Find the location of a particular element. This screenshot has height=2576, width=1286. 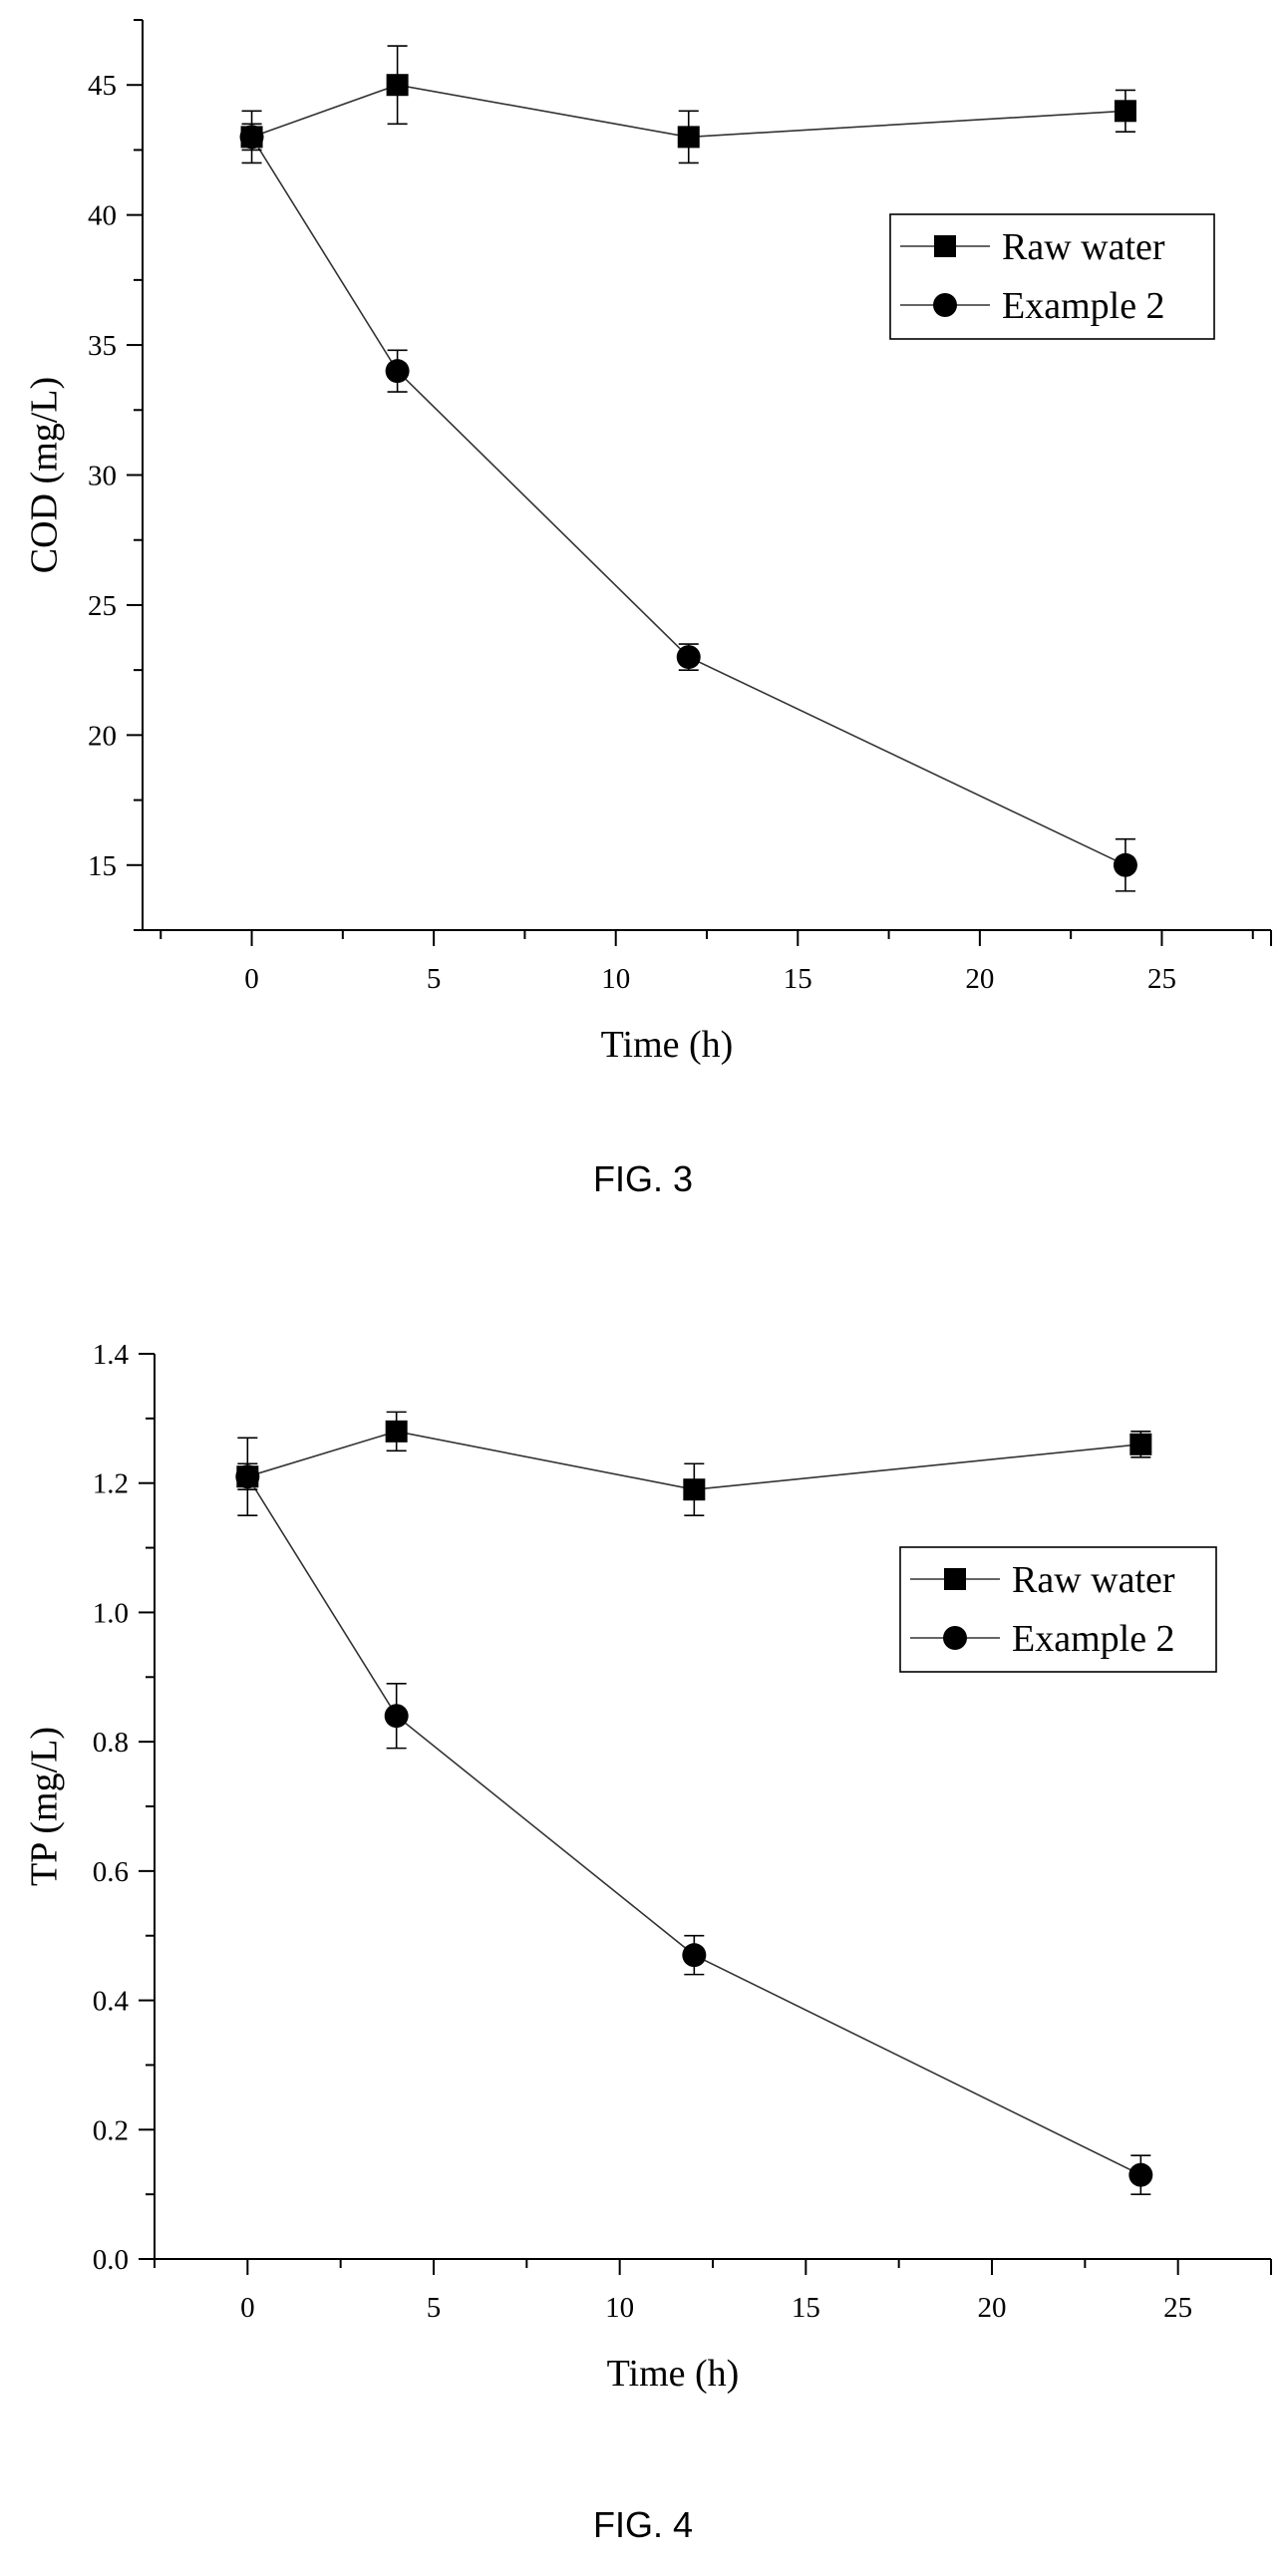

y-tick-label: 40 is located at coordinates (102, 216).